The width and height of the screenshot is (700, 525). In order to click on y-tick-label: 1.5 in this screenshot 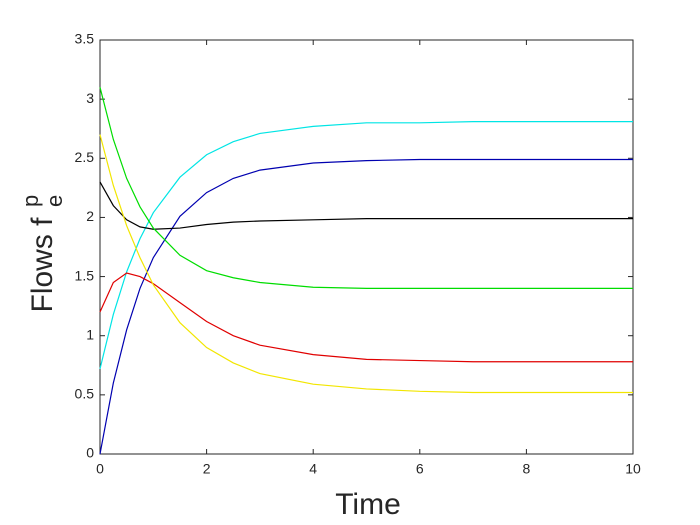, I will do `click(85, 275)`.